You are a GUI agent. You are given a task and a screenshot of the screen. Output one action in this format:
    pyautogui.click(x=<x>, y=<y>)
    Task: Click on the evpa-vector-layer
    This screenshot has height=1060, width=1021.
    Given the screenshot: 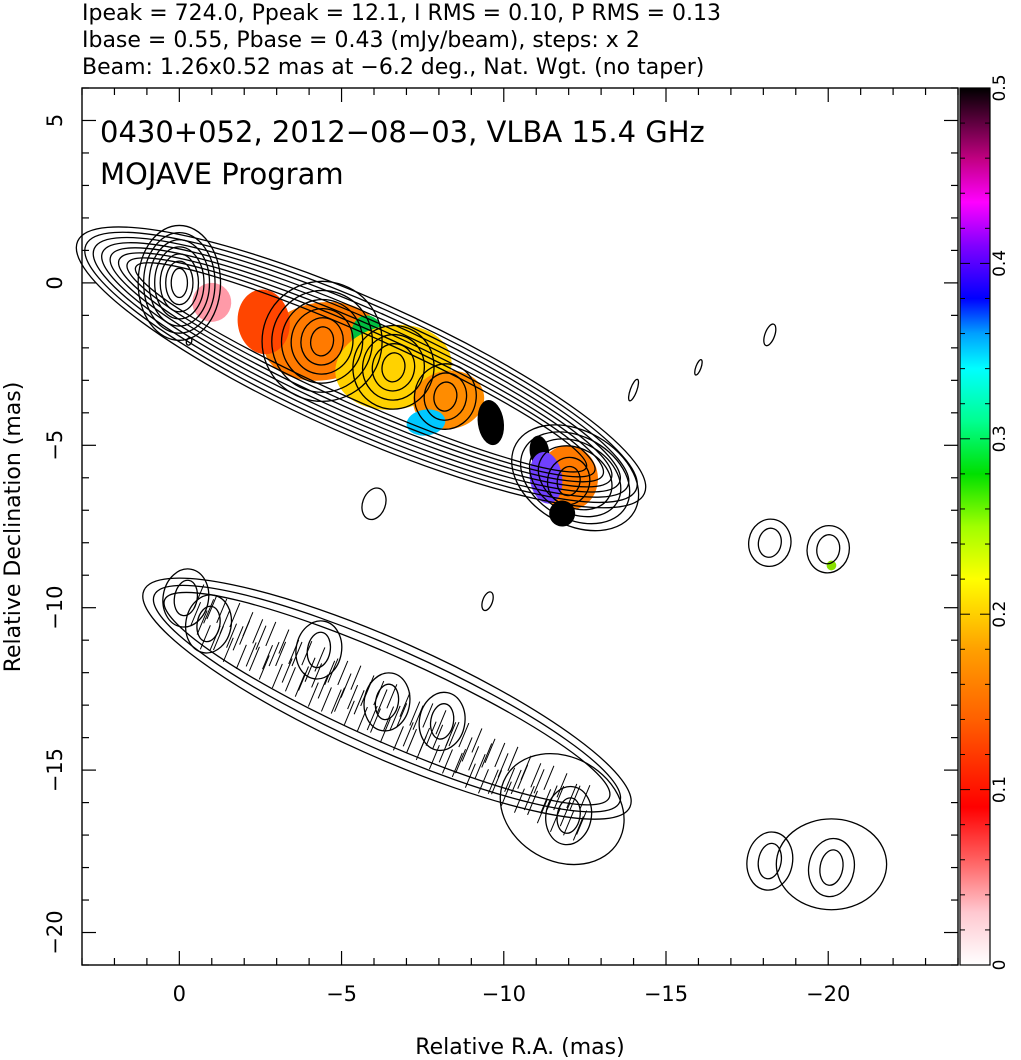 What is the action you would take?
    pyautogui.click(x=390, y=712)
    